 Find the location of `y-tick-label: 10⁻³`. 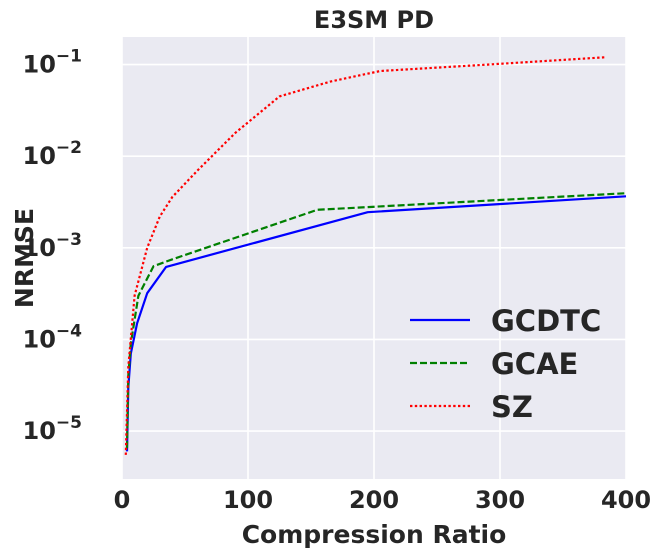

y-tick-label: 10⁻³ is located at coordinates (52, 246).